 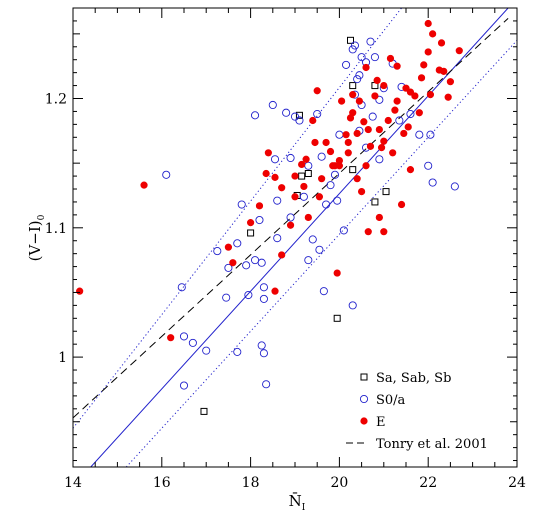 What do you see at coordinates (36, 237) in the screenshot?
I see `y-axis-label: (V−I)0` at bounding box center [36, 237].